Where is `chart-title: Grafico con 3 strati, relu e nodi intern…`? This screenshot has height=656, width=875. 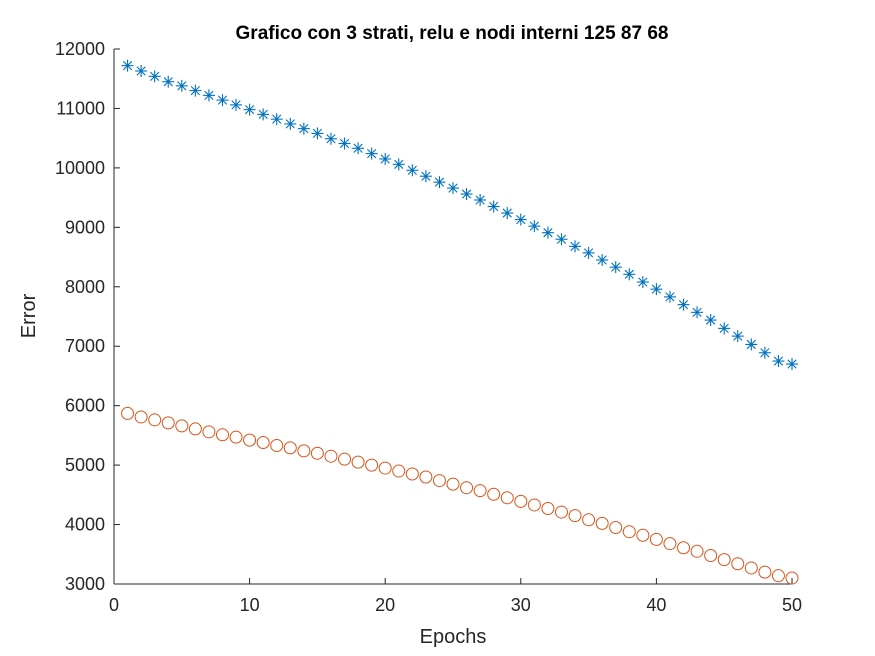 chart-title: Grafico con 3 strati, relu e nodi intern… is located at coordinates (452, 33).